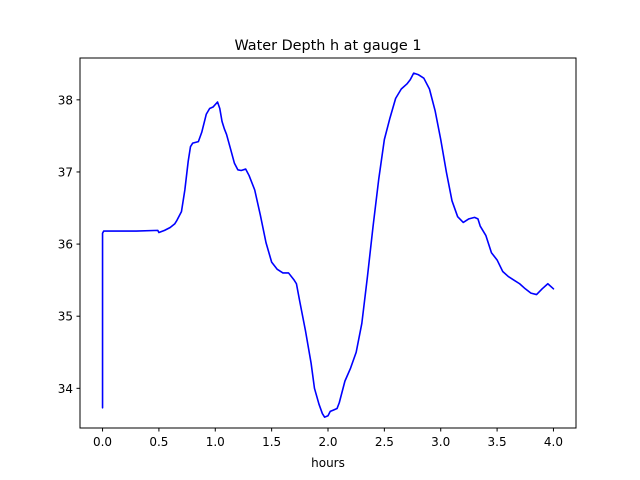  I want to click on x-axis-label: hours, so click(328, 463).